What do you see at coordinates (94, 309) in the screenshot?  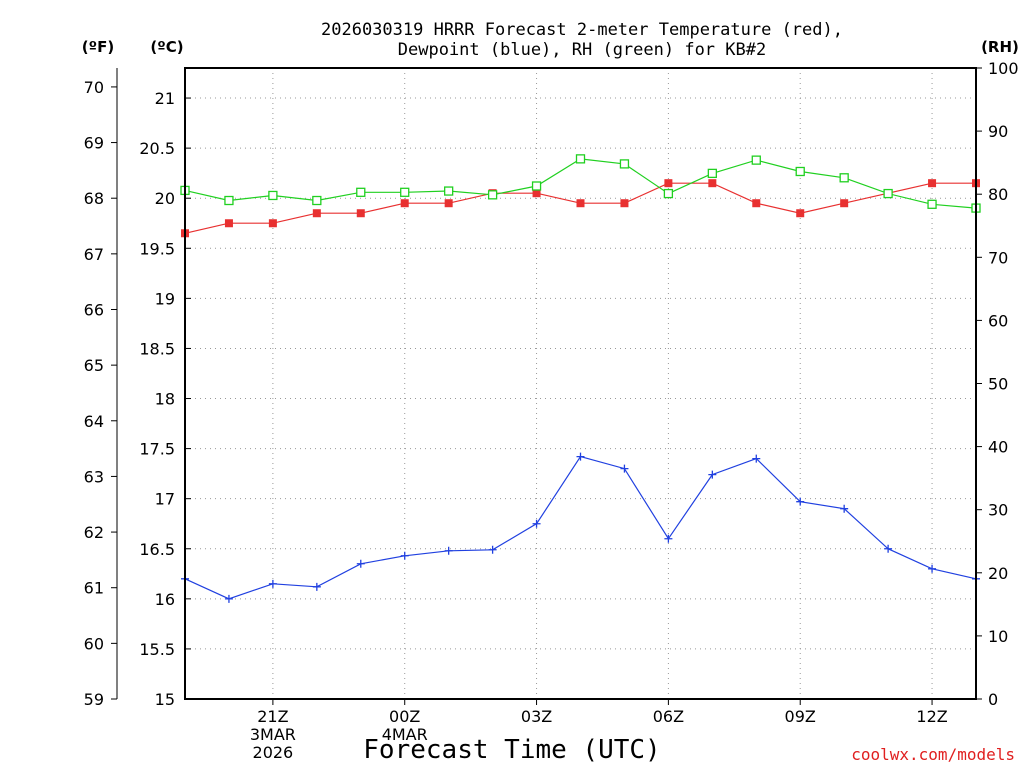 I see `fahrenheit-tick-label: 66` at bounding box center [94, 309].